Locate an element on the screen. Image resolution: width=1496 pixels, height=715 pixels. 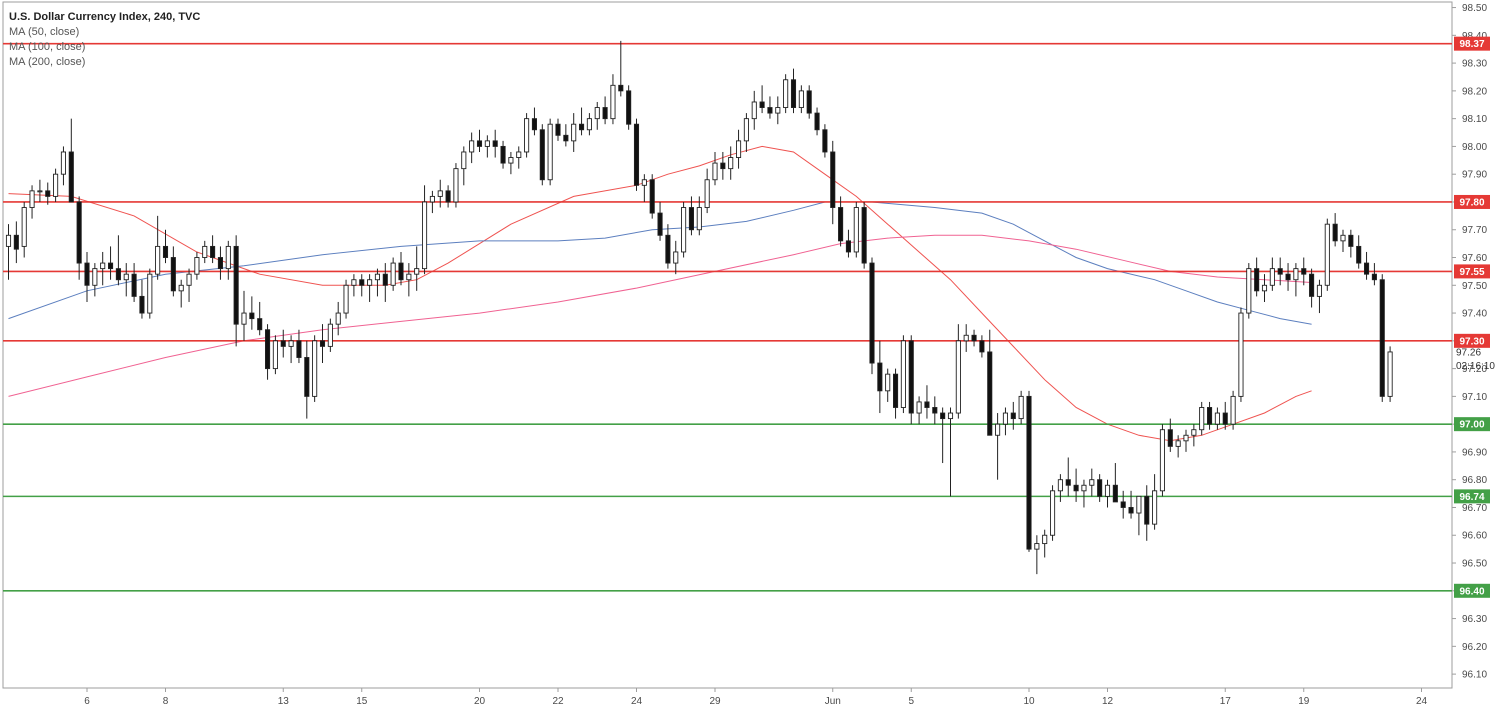
y-tick-label: 97.70 is located at coordinates (1474, 230).